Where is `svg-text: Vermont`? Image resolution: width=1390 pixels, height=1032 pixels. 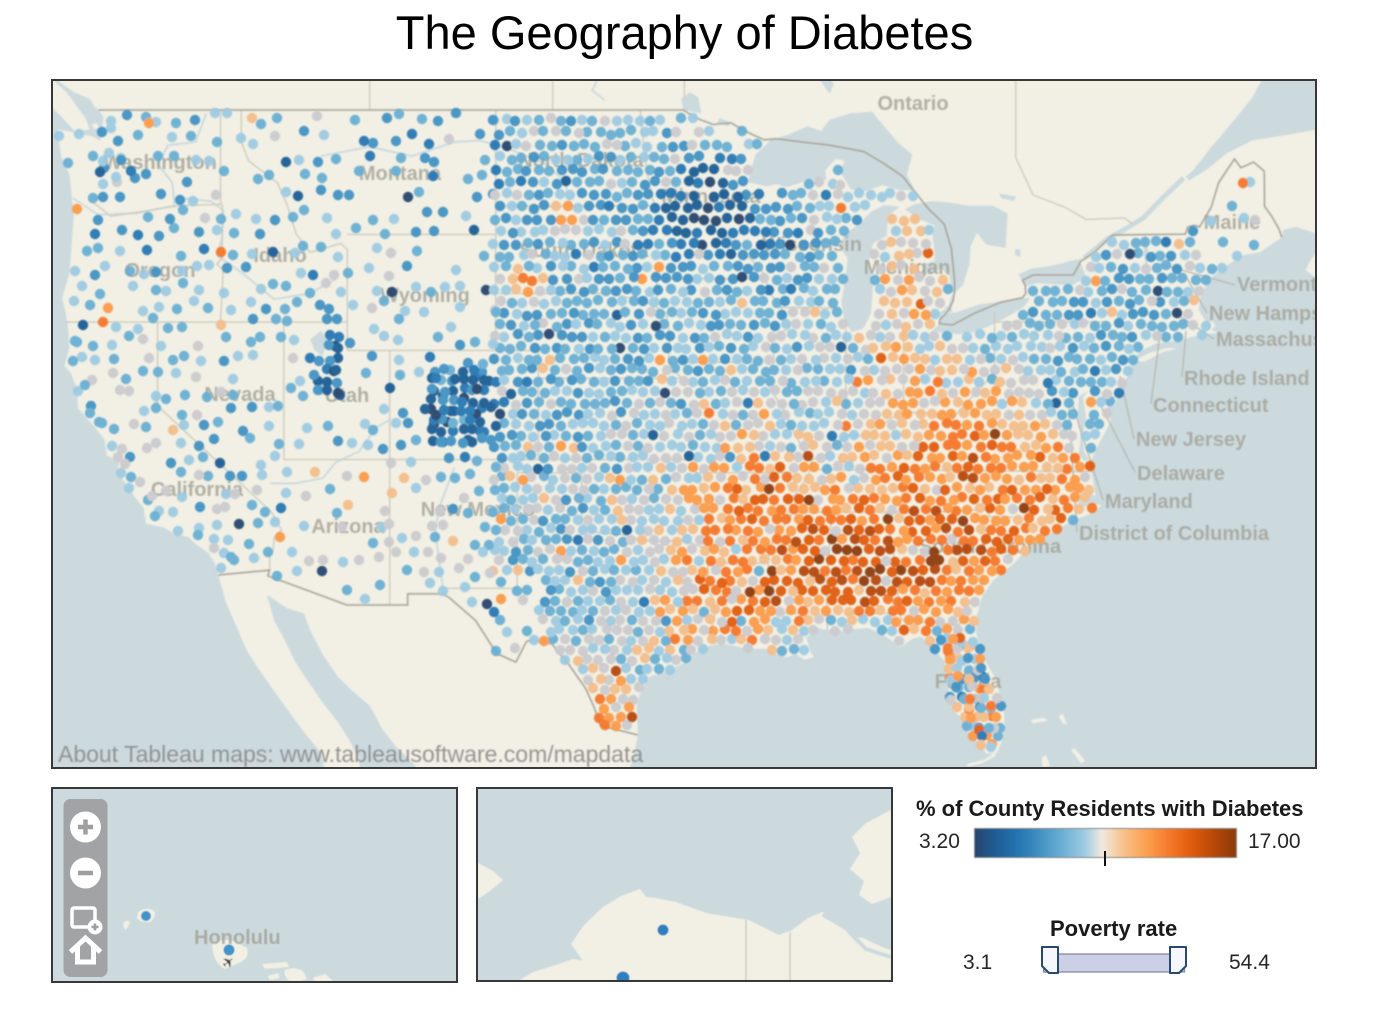 svg-text: Vermont is located at coordinates (1276, 285).